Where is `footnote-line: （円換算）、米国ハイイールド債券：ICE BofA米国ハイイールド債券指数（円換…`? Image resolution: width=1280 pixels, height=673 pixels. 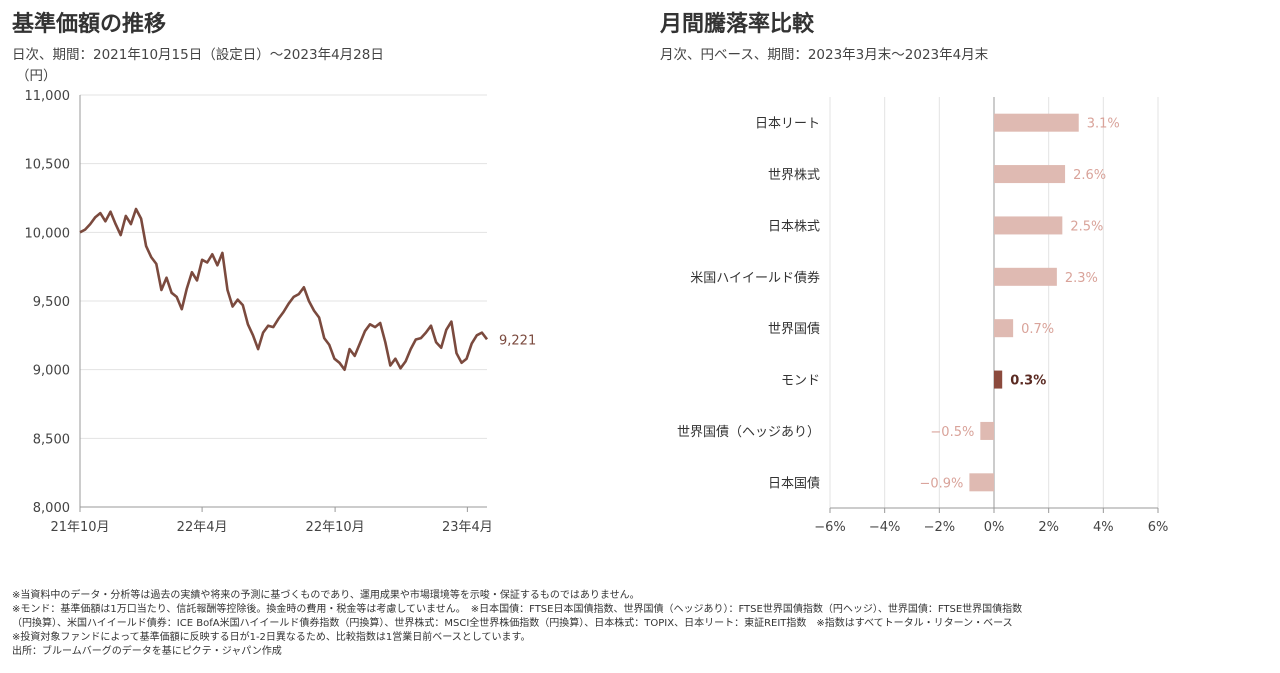
footnote-line: （円換算）、米国ハイイールド債券：ICE BofA米国ハイイールド債券指数（円換… is located at coordinates (512, 623).